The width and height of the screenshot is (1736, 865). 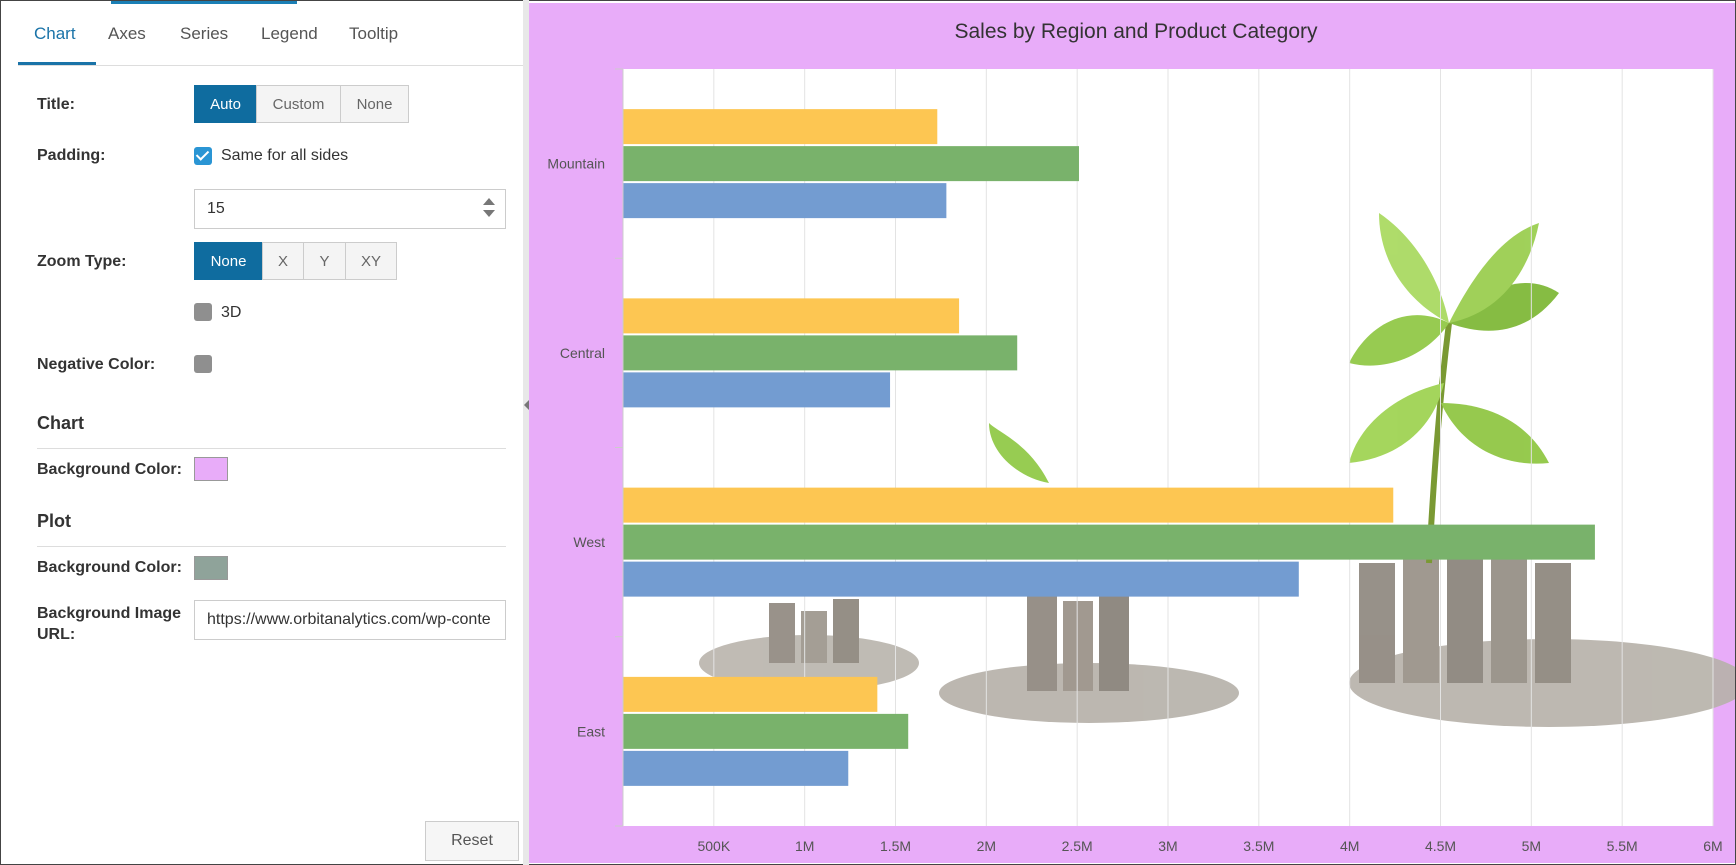 What do you see at coordinates (61, 423) in the screenshot?
I see `chart-section-title: Chart` at bounding box center [61, 423].